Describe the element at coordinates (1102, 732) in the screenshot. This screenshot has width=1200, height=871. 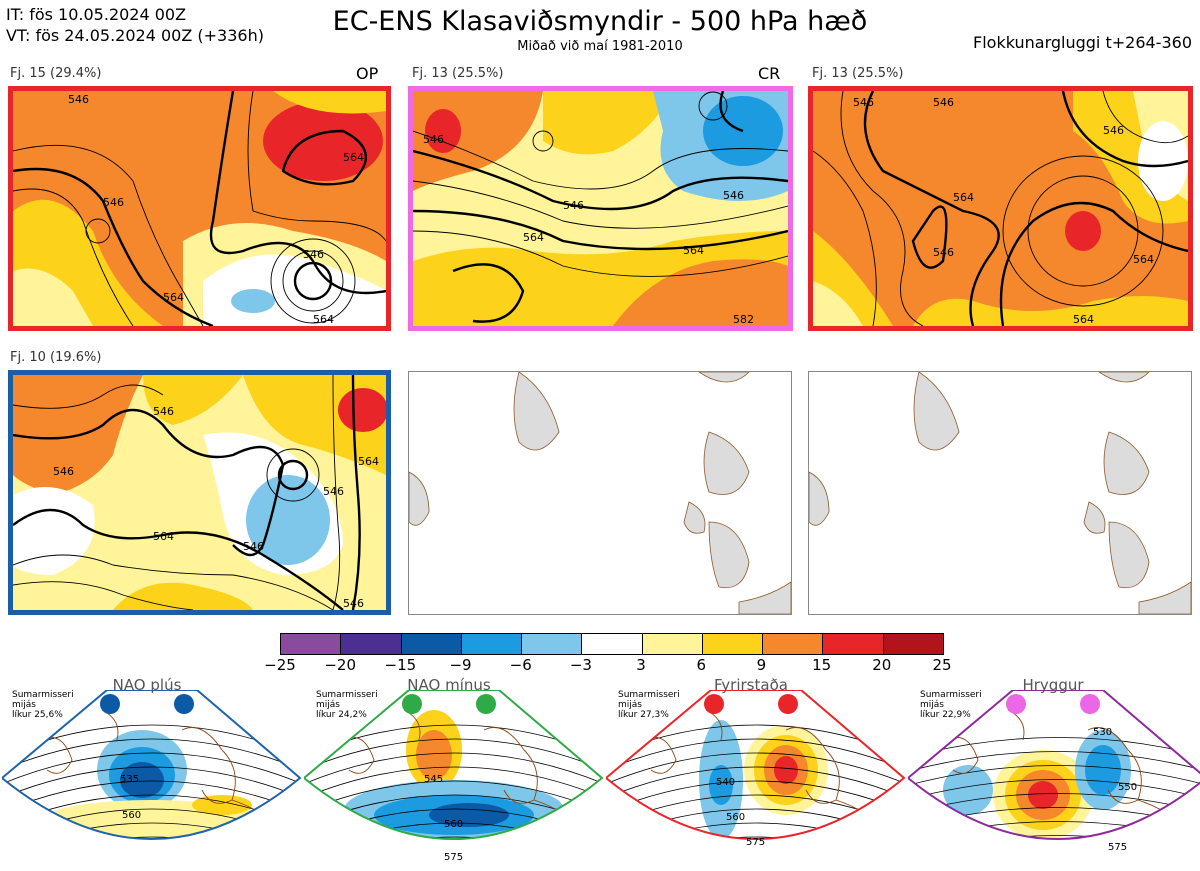
I see `regime-contour-label: 530` at that location.